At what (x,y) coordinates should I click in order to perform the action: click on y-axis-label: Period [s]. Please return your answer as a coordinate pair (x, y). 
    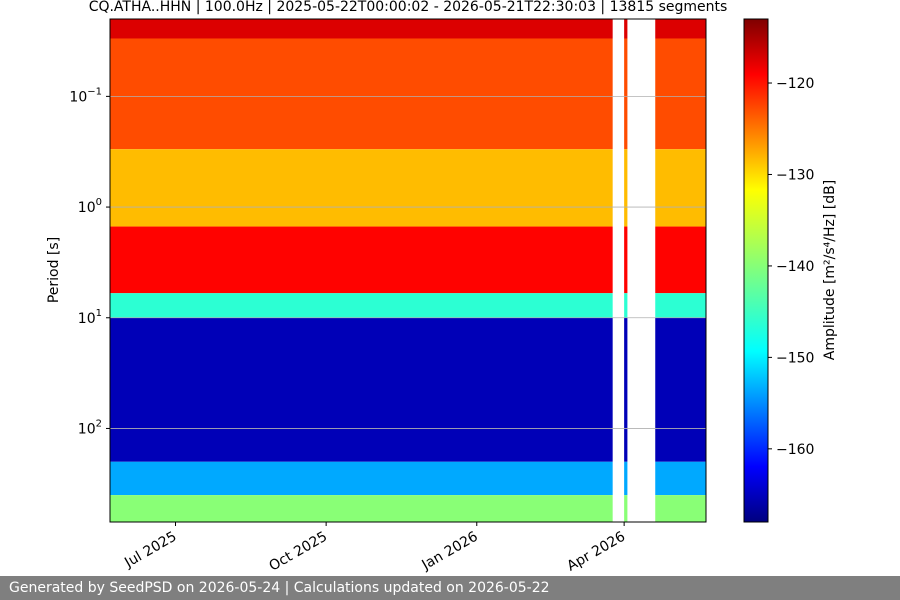
    Looking at the image, I should click on (54, 270).